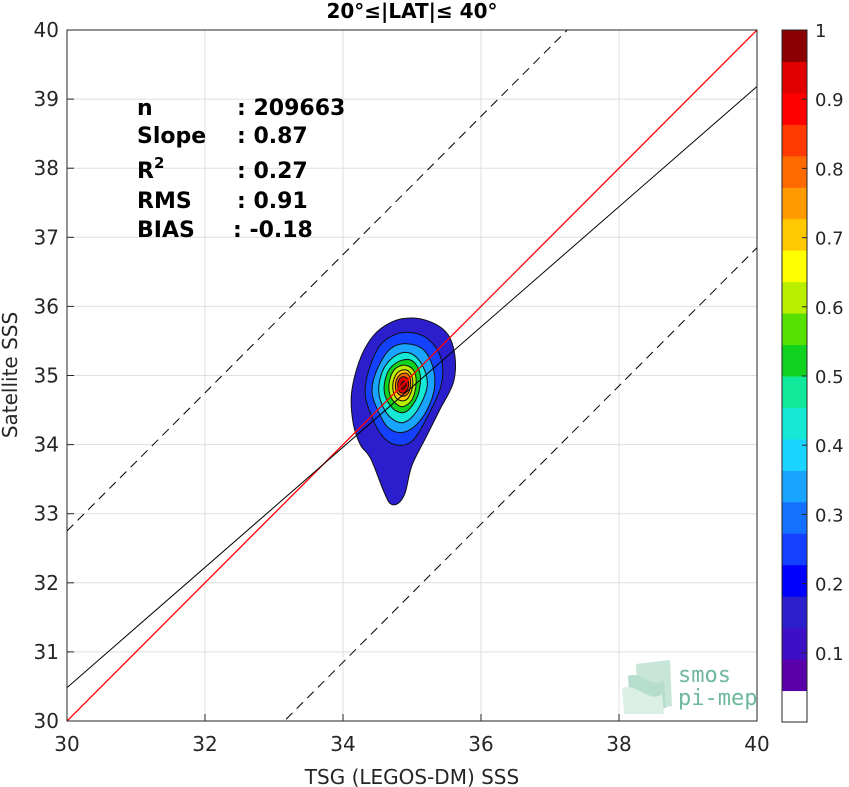 The image size is (849, 787). Describe the element at coordinates (46, 583) in the screenshot. I see `y-tick-label: 32` at that location.